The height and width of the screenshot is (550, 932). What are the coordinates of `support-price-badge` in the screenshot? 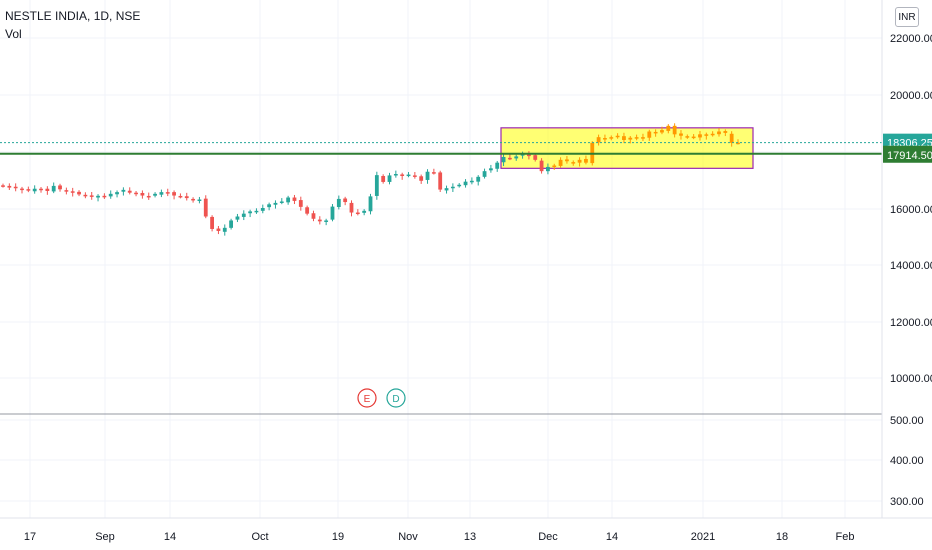 It's located at (907, 154).